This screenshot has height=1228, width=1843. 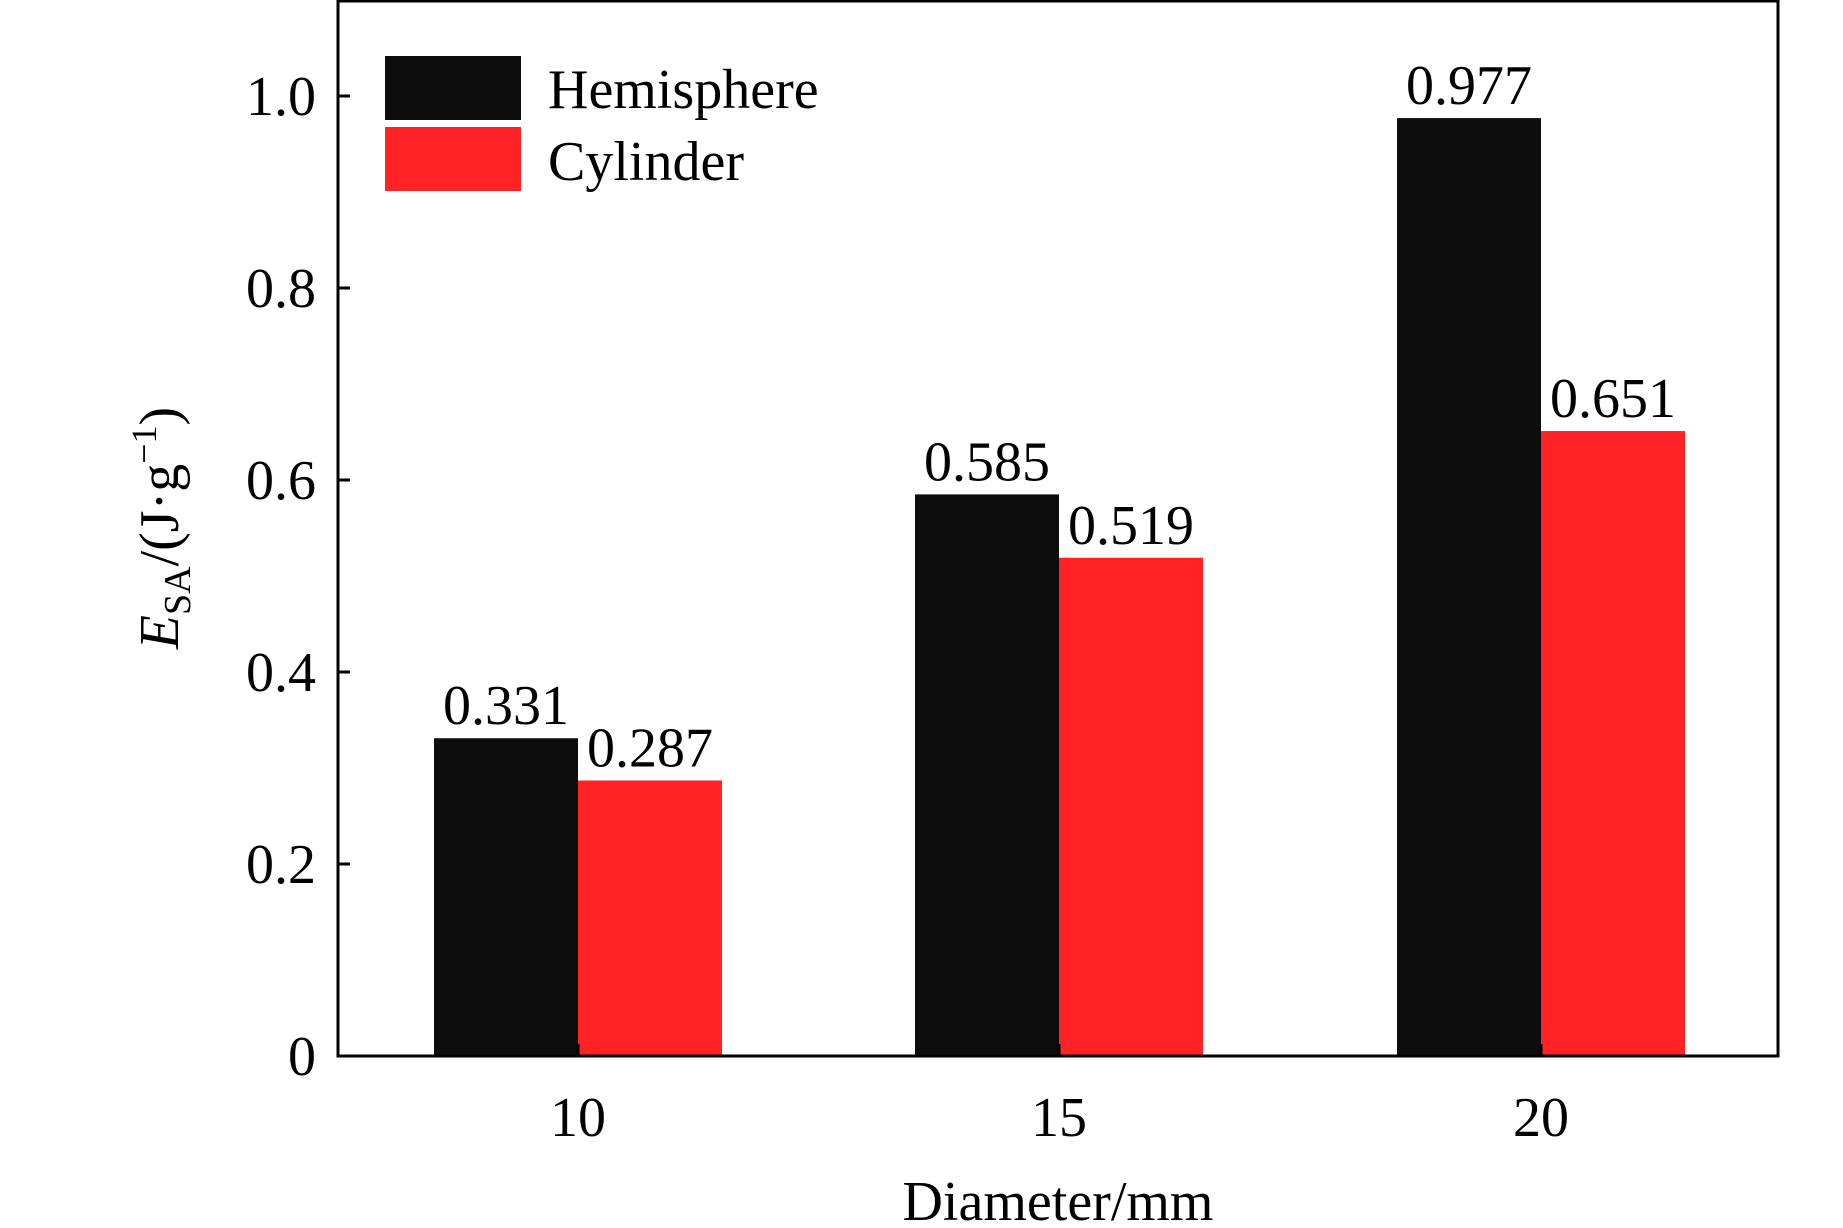 I want to click on x-tick-label: 10, so click(x=578, y=1118).